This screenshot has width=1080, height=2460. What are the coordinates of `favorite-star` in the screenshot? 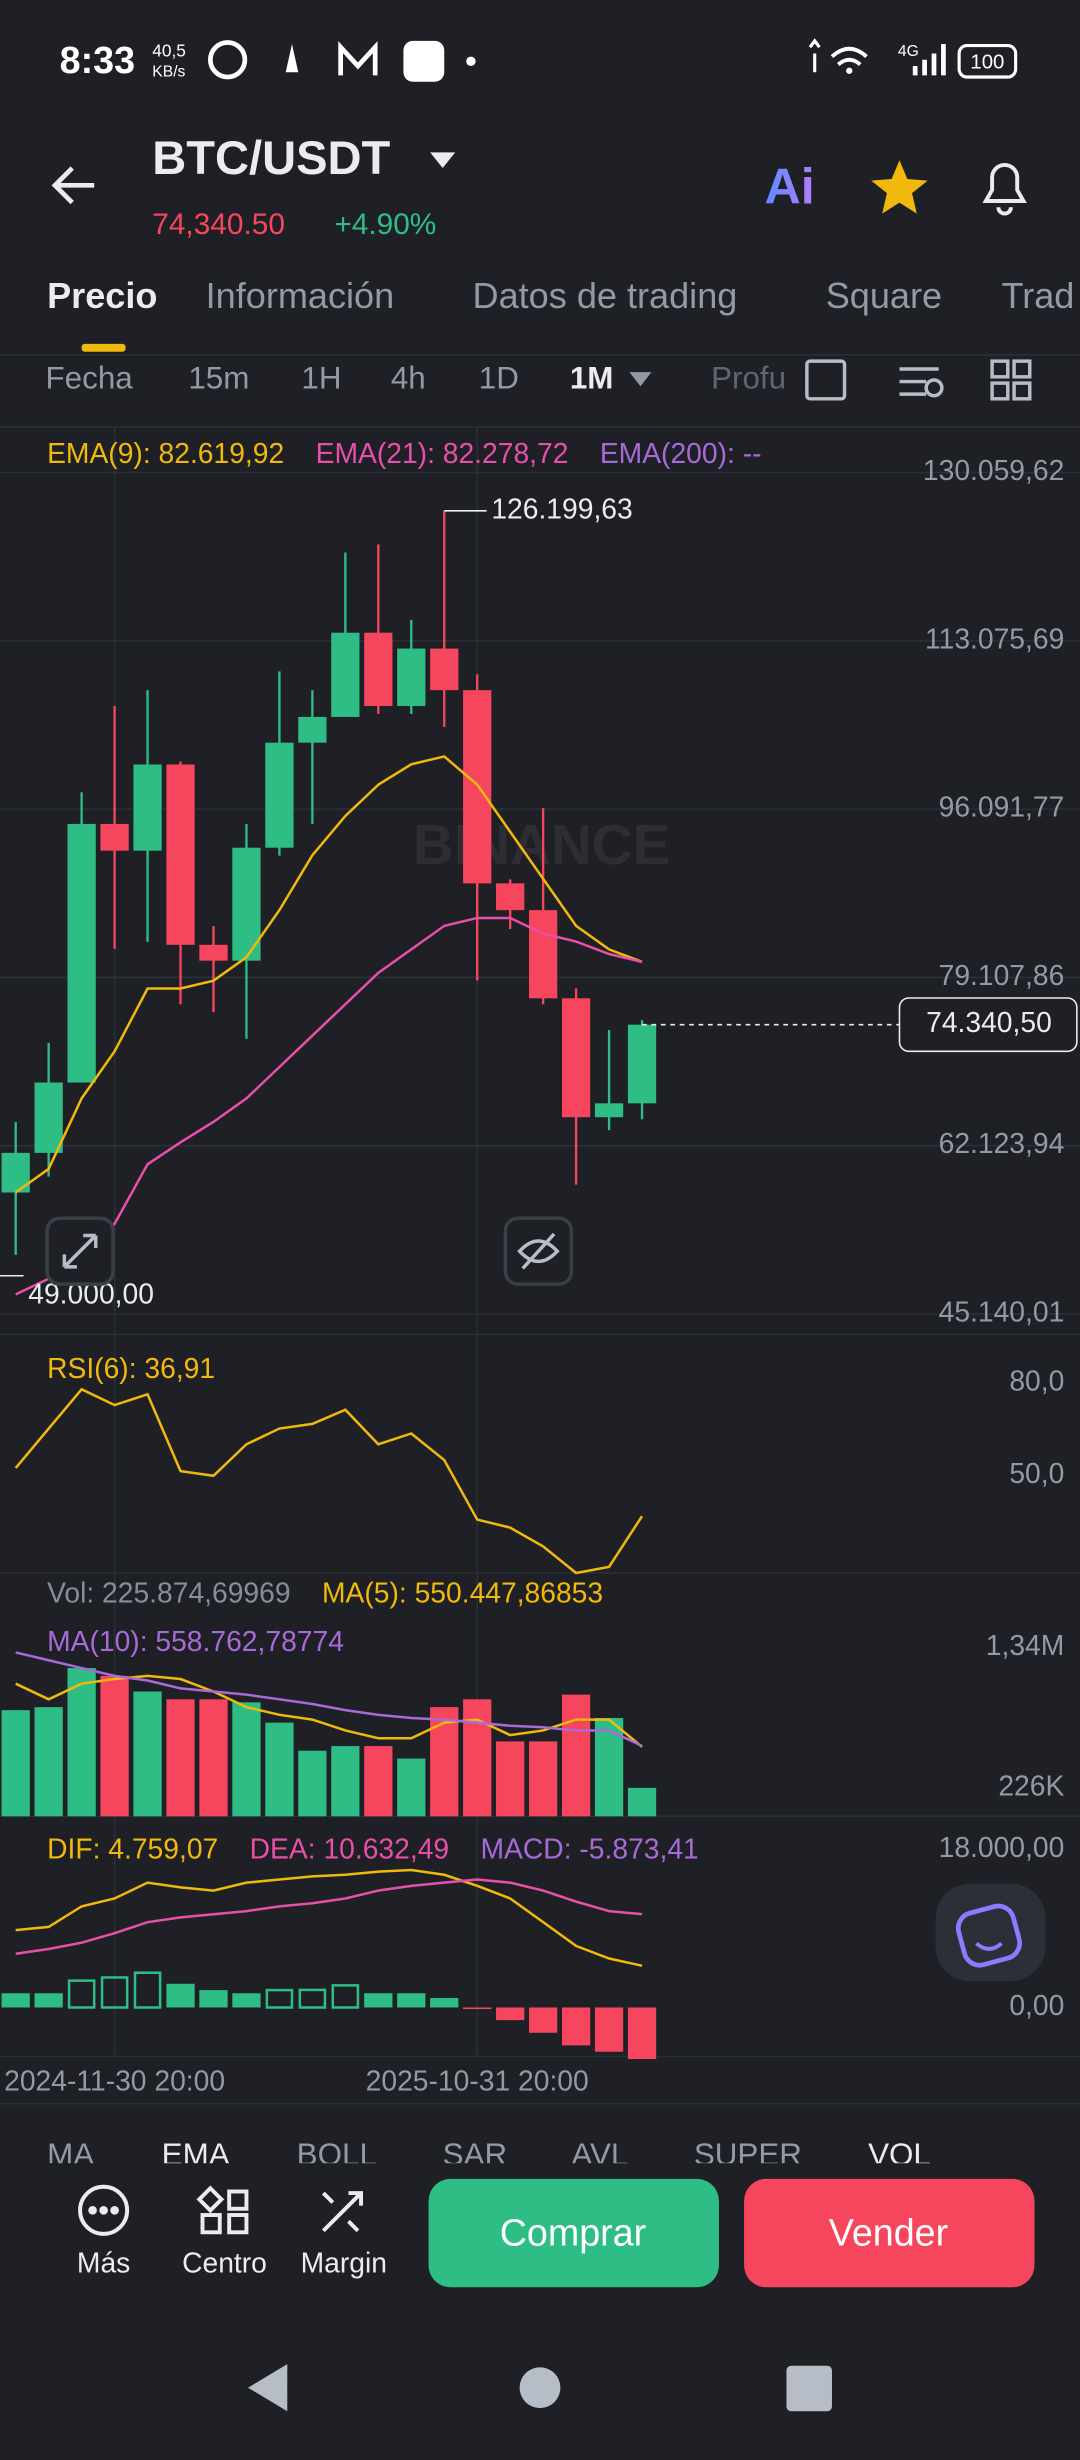 It's located at (899, 187).